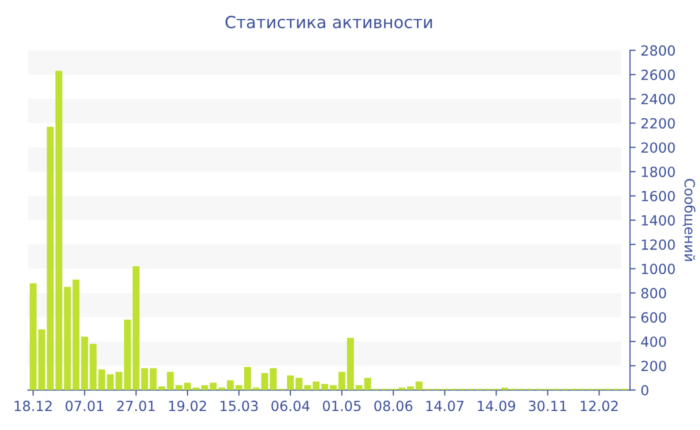  I want to click on y-tick-label: 1800, so click(658, 172).